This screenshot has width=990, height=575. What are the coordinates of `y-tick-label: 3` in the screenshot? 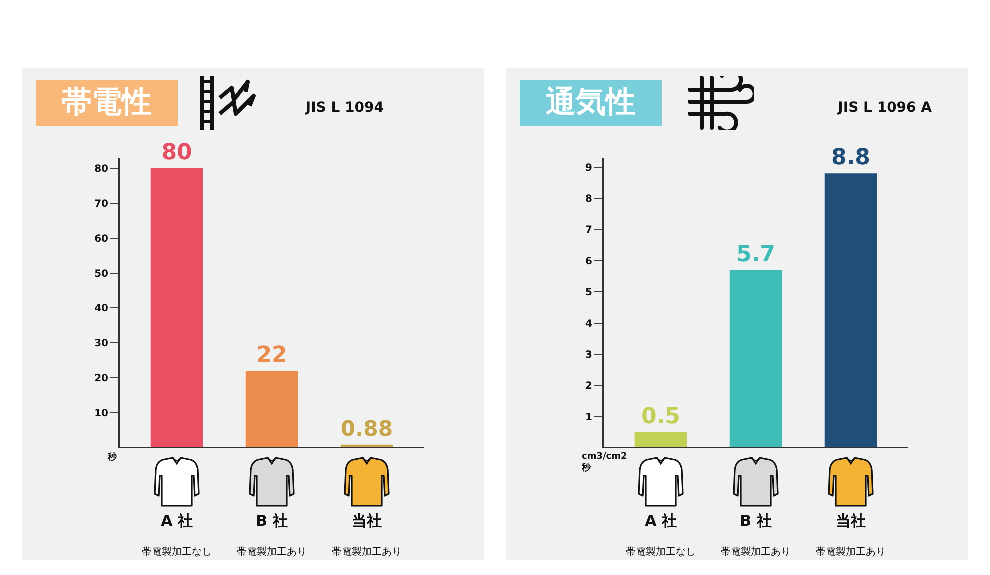 It's located at (589, 355).